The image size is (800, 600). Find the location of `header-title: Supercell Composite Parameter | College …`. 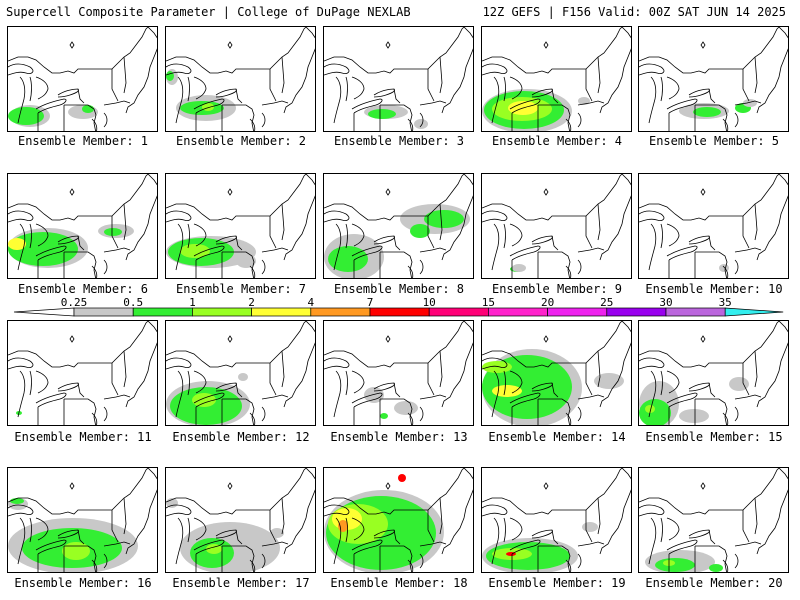

header-title: Supercell Composite Parameter | College … is located at coordinates (208, 12).